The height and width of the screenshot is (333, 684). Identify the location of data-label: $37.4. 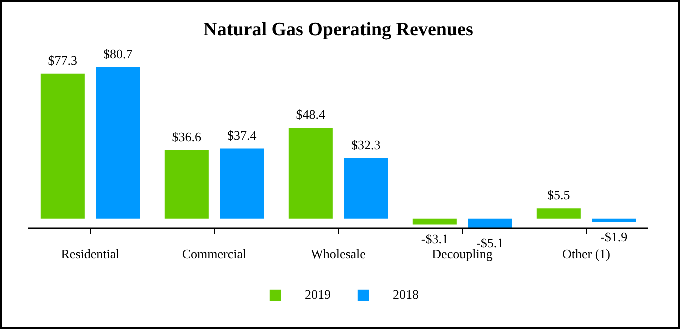
(242, 135).